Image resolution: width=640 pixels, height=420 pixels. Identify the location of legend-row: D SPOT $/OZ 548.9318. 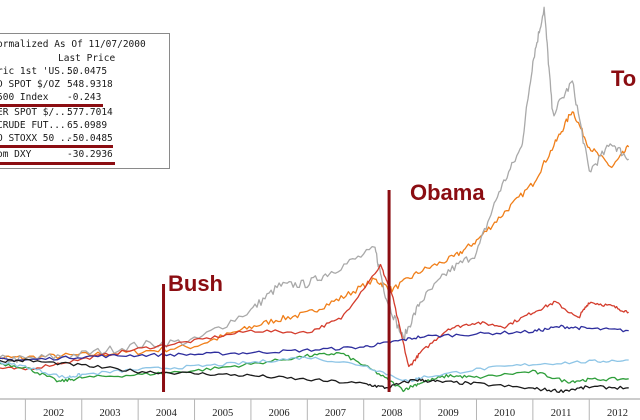
(83, 85).